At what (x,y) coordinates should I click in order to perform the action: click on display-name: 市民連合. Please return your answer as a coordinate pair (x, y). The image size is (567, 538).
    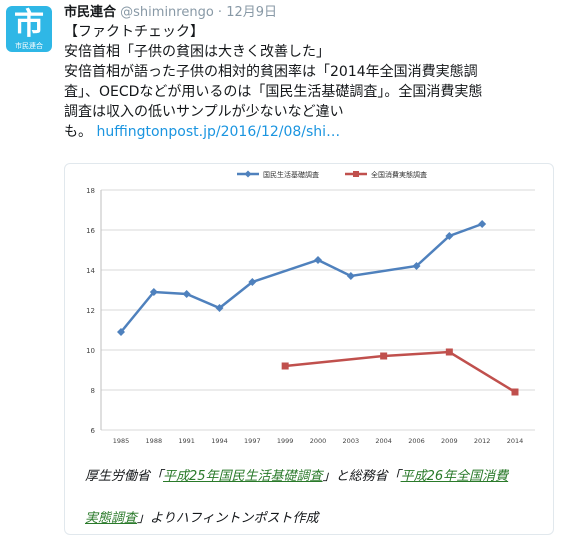
    Looking at the image, I should click on (90, 12).